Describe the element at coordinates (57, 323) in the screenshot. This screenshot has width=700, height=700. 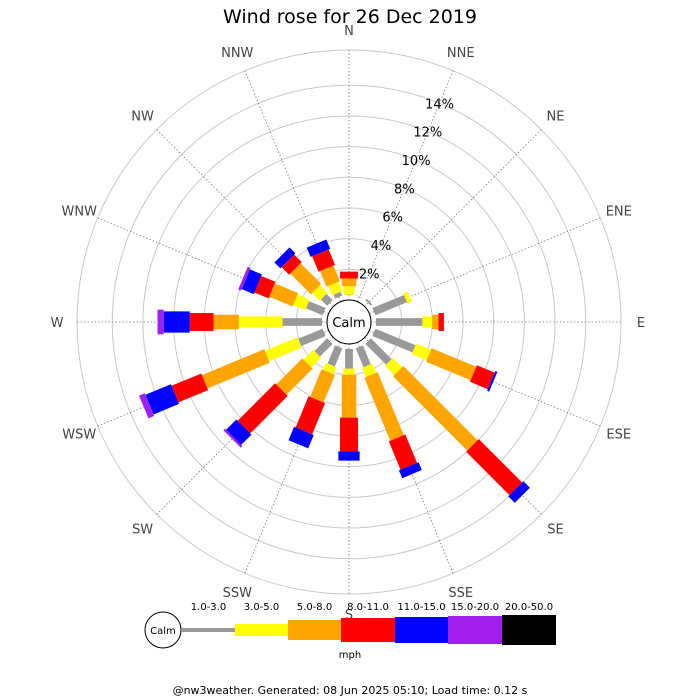
I see `direction-label-w: W` at that location.